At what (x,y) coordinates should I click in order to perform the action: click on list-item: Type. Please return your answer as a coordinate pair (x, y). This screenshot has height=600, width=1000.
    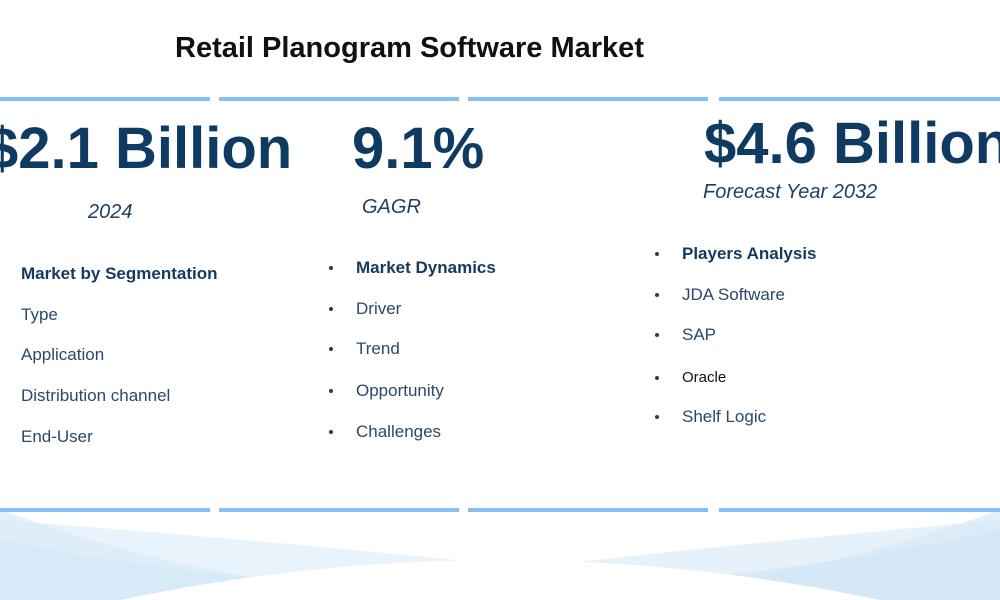
    Looking at the image, I should click on (39, 314).